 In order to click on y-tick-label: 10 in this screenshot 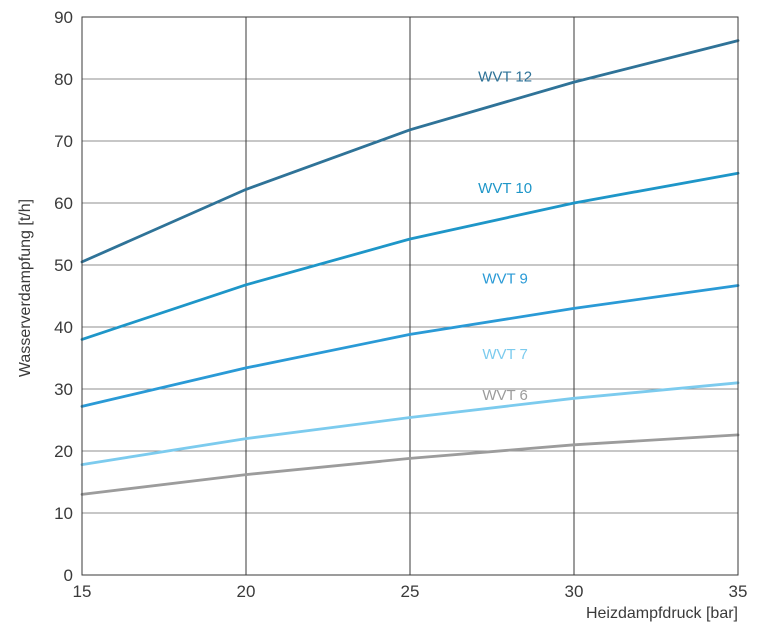, I will do `click(63, 513)`.